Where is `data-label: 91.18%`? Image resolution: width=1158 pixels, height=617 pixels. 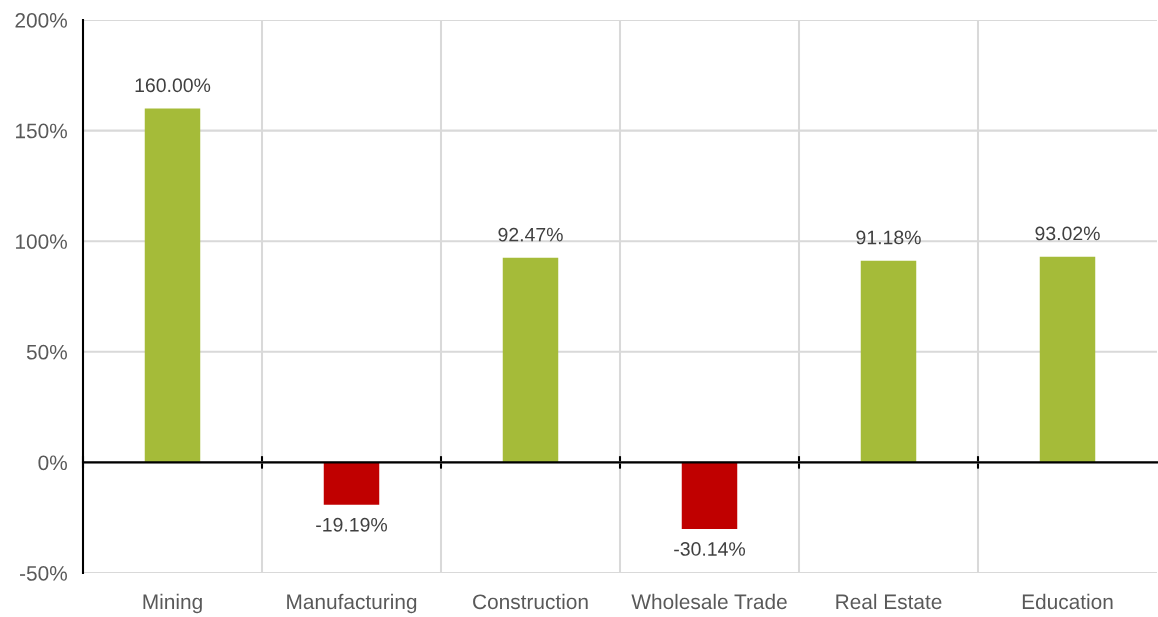 data-label: 91.18% is located at coordinates (888, 237).